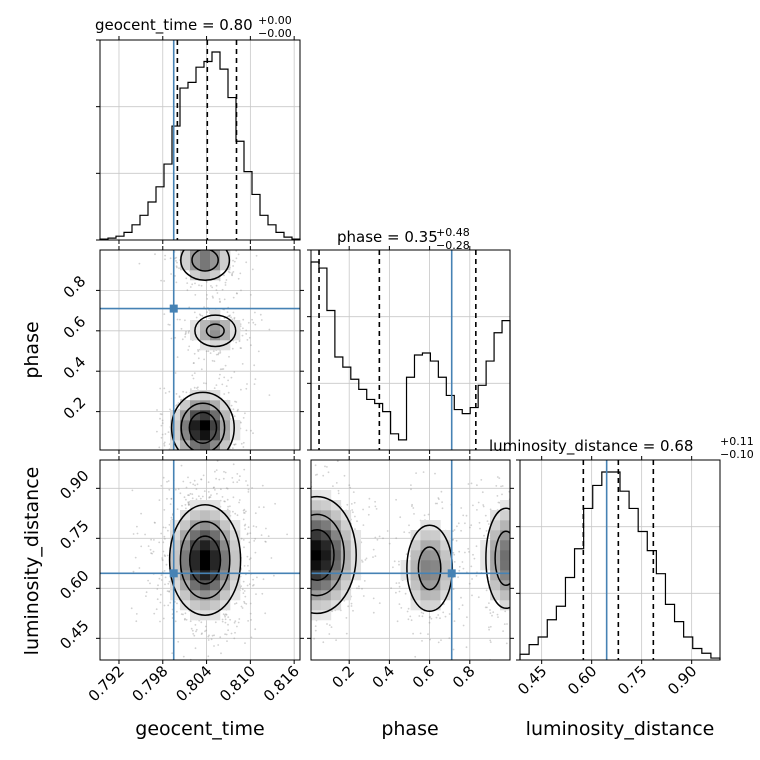 The width and height of the screenshot is (760, 760). Describe the element at coordinates (582, 680) in the screenshot. I see `x-tick-label: 0.60` at that location.